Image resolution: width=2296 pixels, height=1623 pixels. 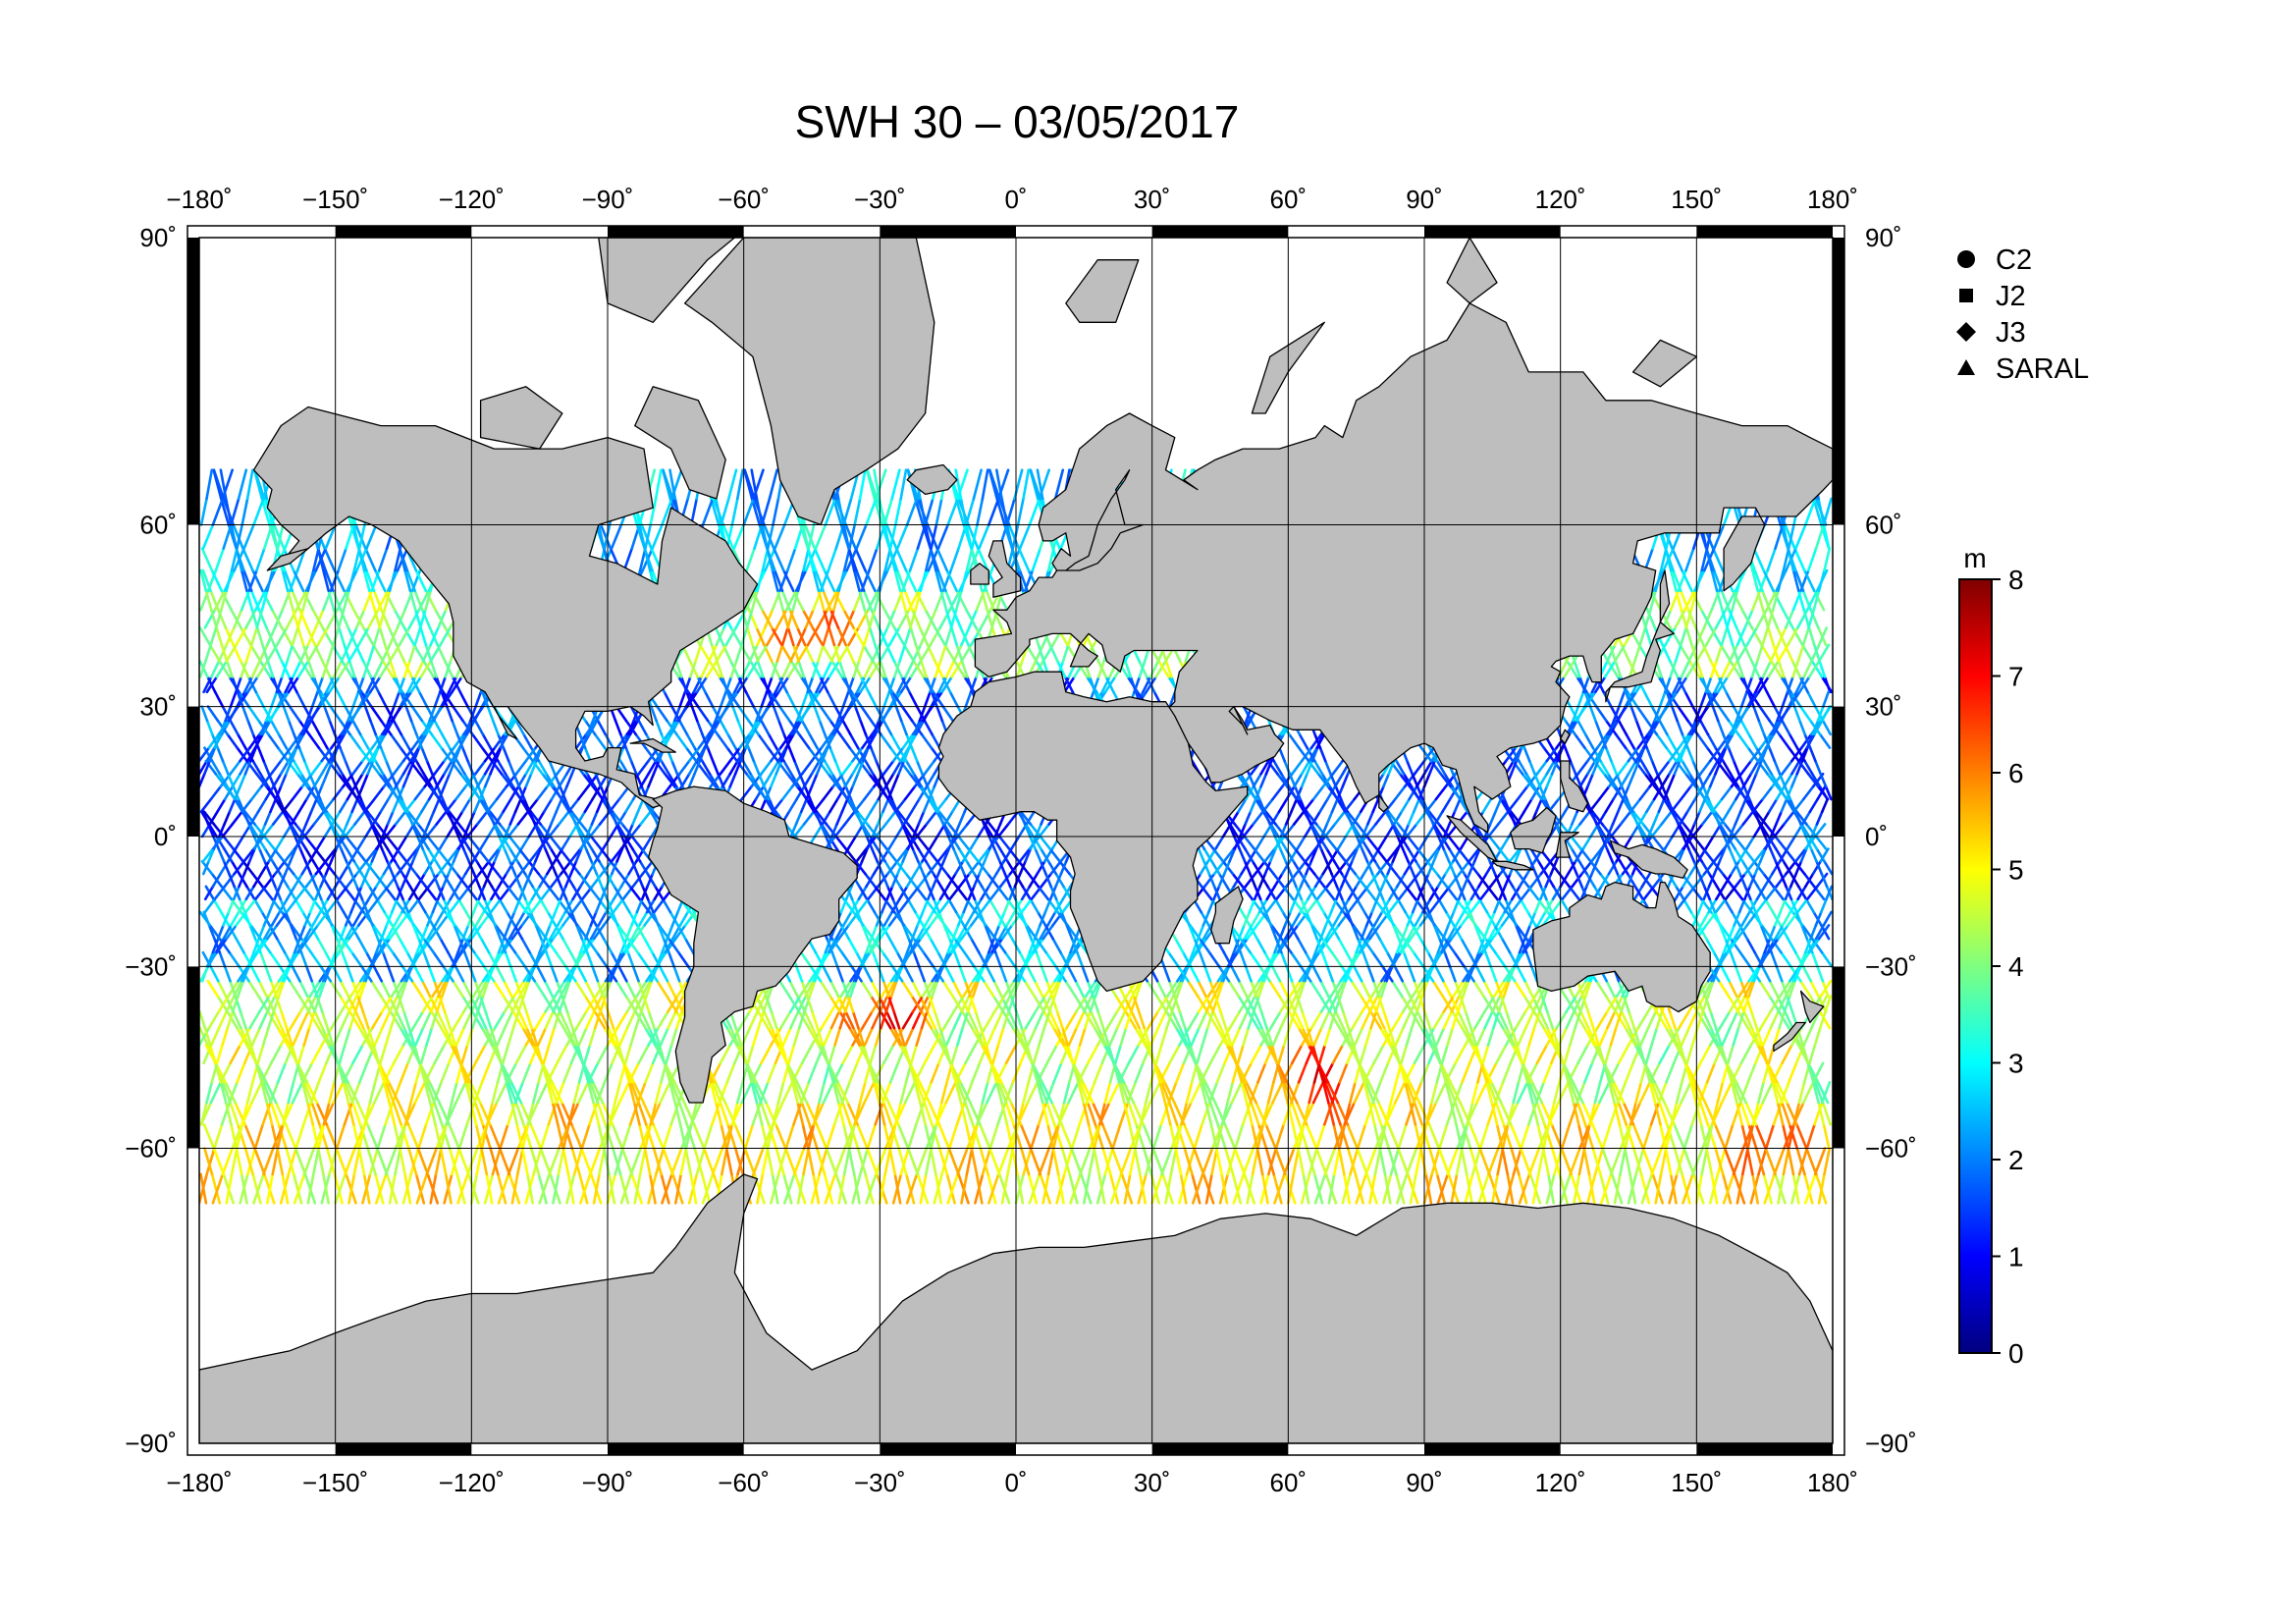 I want to click on new-zealand-north-landmass, so click(x=1812, y=1007).